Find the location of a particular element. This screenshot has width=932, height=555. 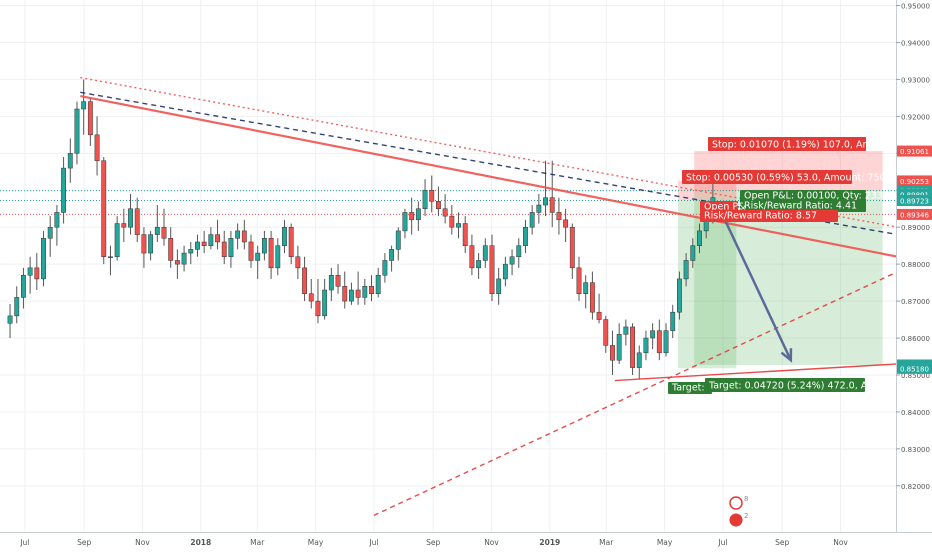

price-marker-label: 0.91061 is located at coordinates (914, 152).